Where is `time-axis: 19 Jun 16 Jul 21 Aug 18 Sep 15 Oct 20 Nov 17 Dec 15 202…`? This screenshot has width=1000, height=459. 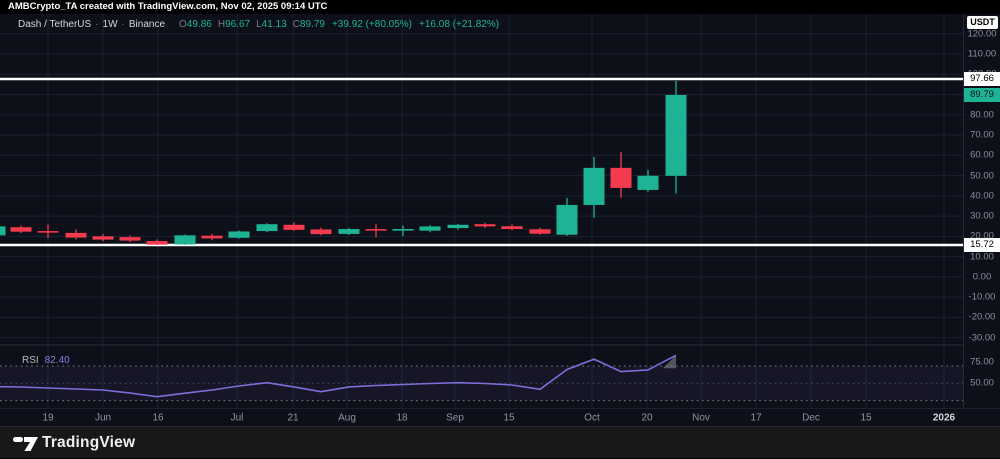 time-axis: 19 Jun 16 Jul 21 Aug 18 Sep 15 Oct 20 Nov 17 Dec 15 202… is located at coordinates (500, 417).